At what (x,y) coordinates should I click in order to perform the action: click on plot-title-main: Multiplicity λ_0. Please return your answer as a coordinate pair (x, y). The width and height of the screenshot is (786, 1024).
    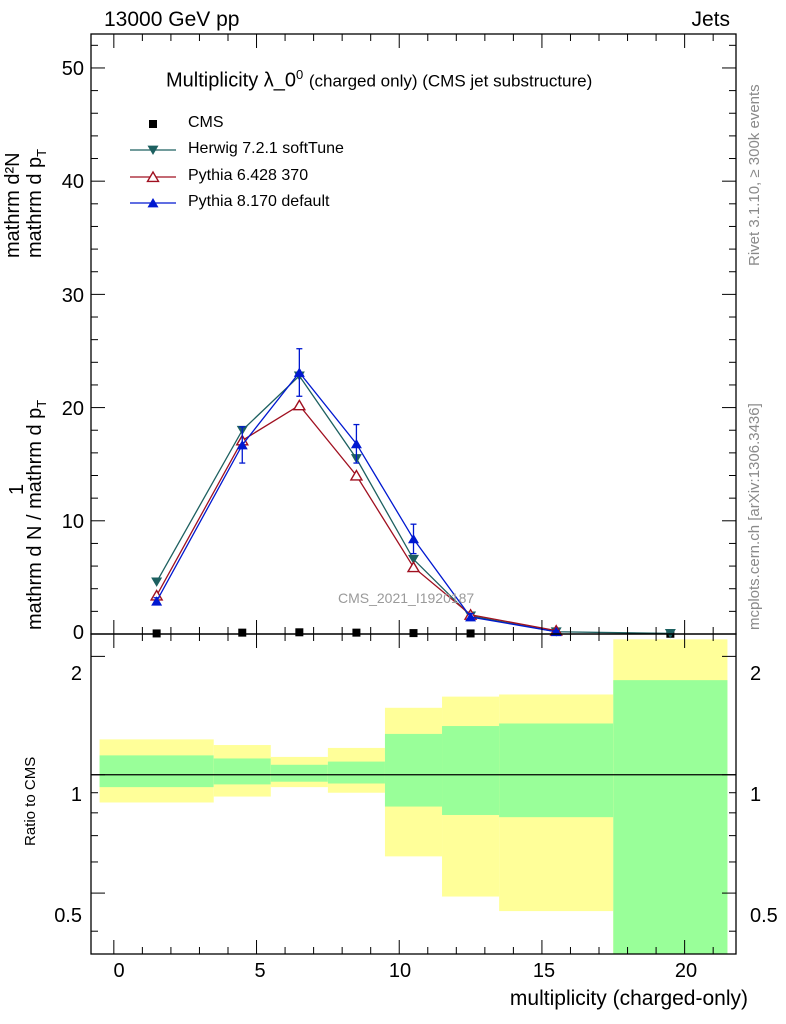
    Looking at the image, I should click on (231, 80).